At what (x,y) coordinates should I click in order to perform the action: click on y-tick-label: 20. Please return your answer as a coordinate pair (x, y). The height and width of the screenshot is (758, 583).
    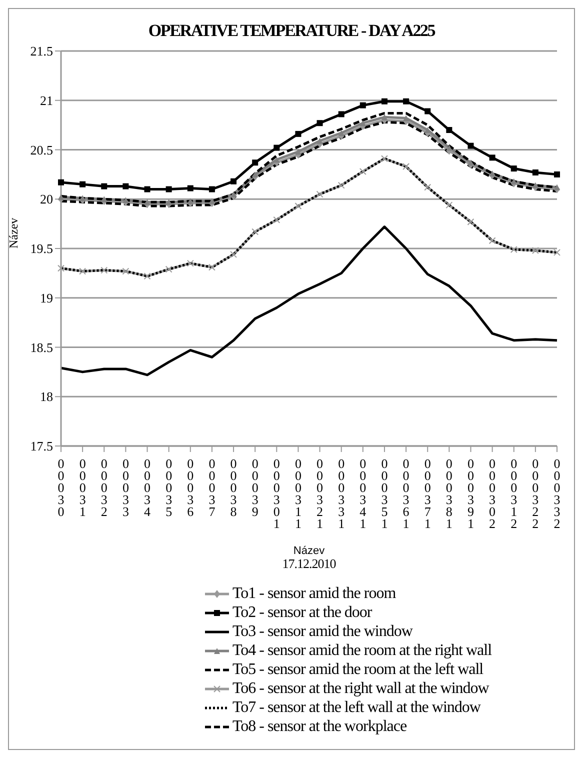
    Looking at the image, I should click on (46, 199).